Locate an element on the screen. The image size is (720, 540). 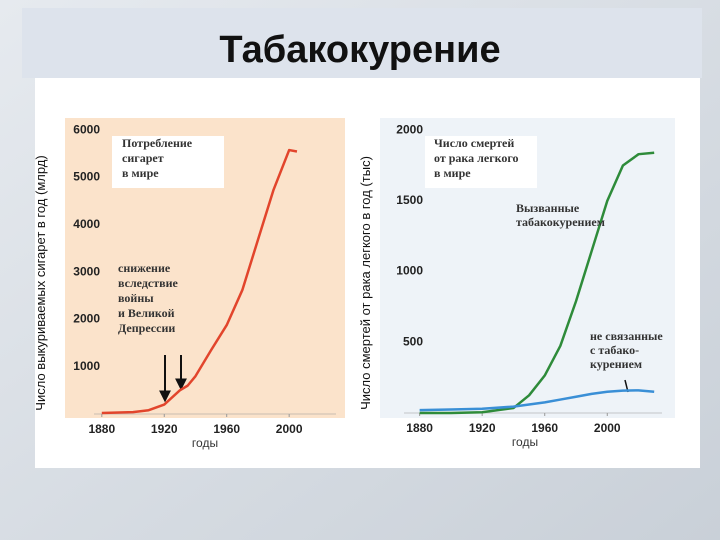
annotation: и Великой is located at coordinates (146, 313).